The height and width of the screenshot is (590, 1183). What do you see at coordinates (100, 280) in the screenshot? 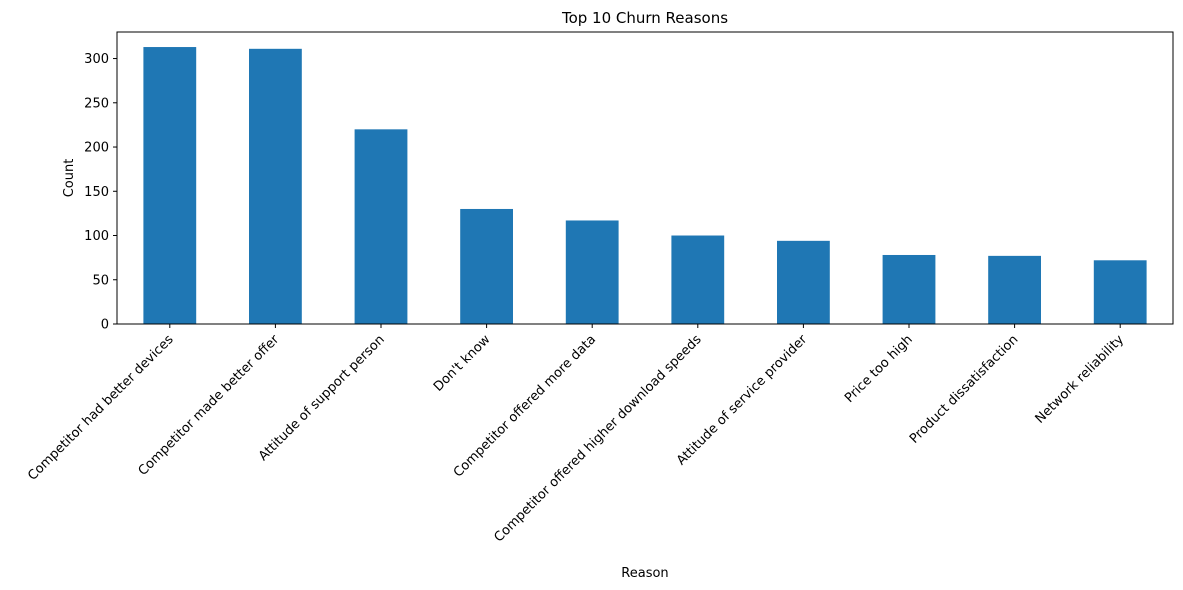
I see `y-tick-label: 50` at bounding box center [100, 280].